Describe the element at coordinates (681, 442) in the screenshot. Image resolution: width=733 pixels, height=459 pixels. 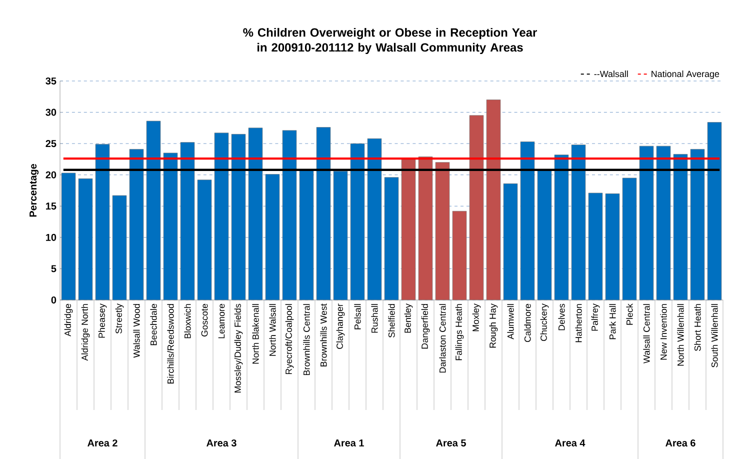
I see `text: Area 6` at that location.